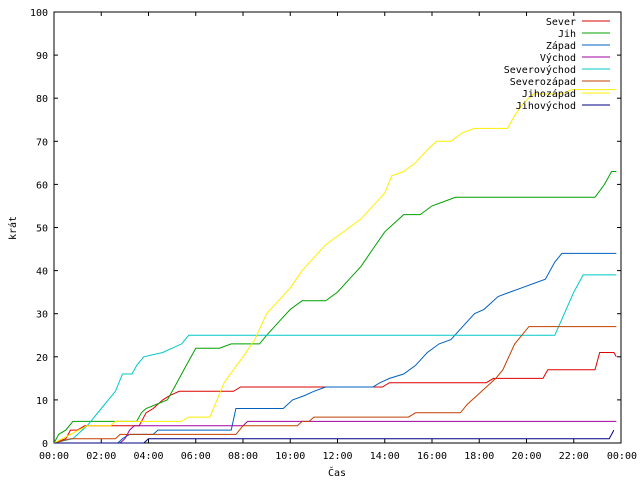  What do you see at coordinates (432, 456) in the screenshot?
I see `x-tick-label: 16:00` at bounding box center [432, 456].